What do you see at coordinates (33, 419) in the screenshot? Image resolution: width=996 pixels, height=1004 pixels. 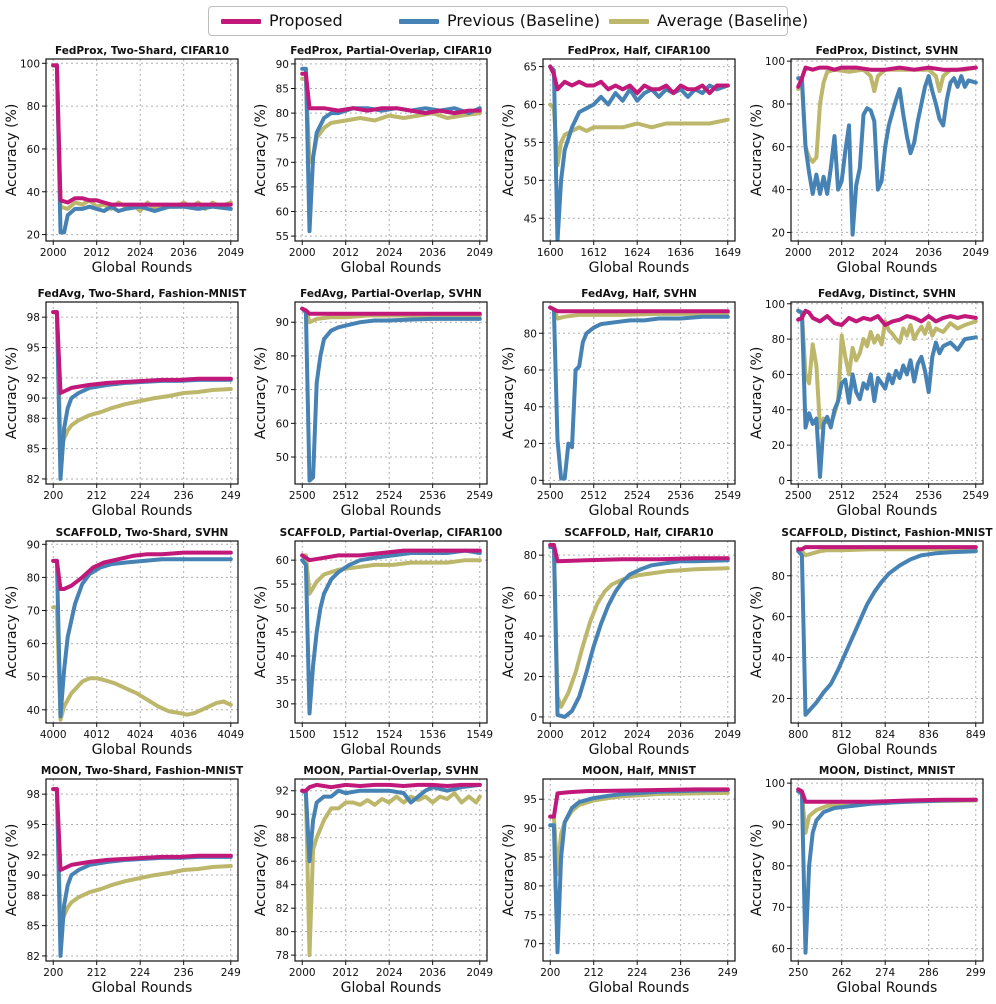 I see `y-tick-label: 88` at bounding box center [33, 419].